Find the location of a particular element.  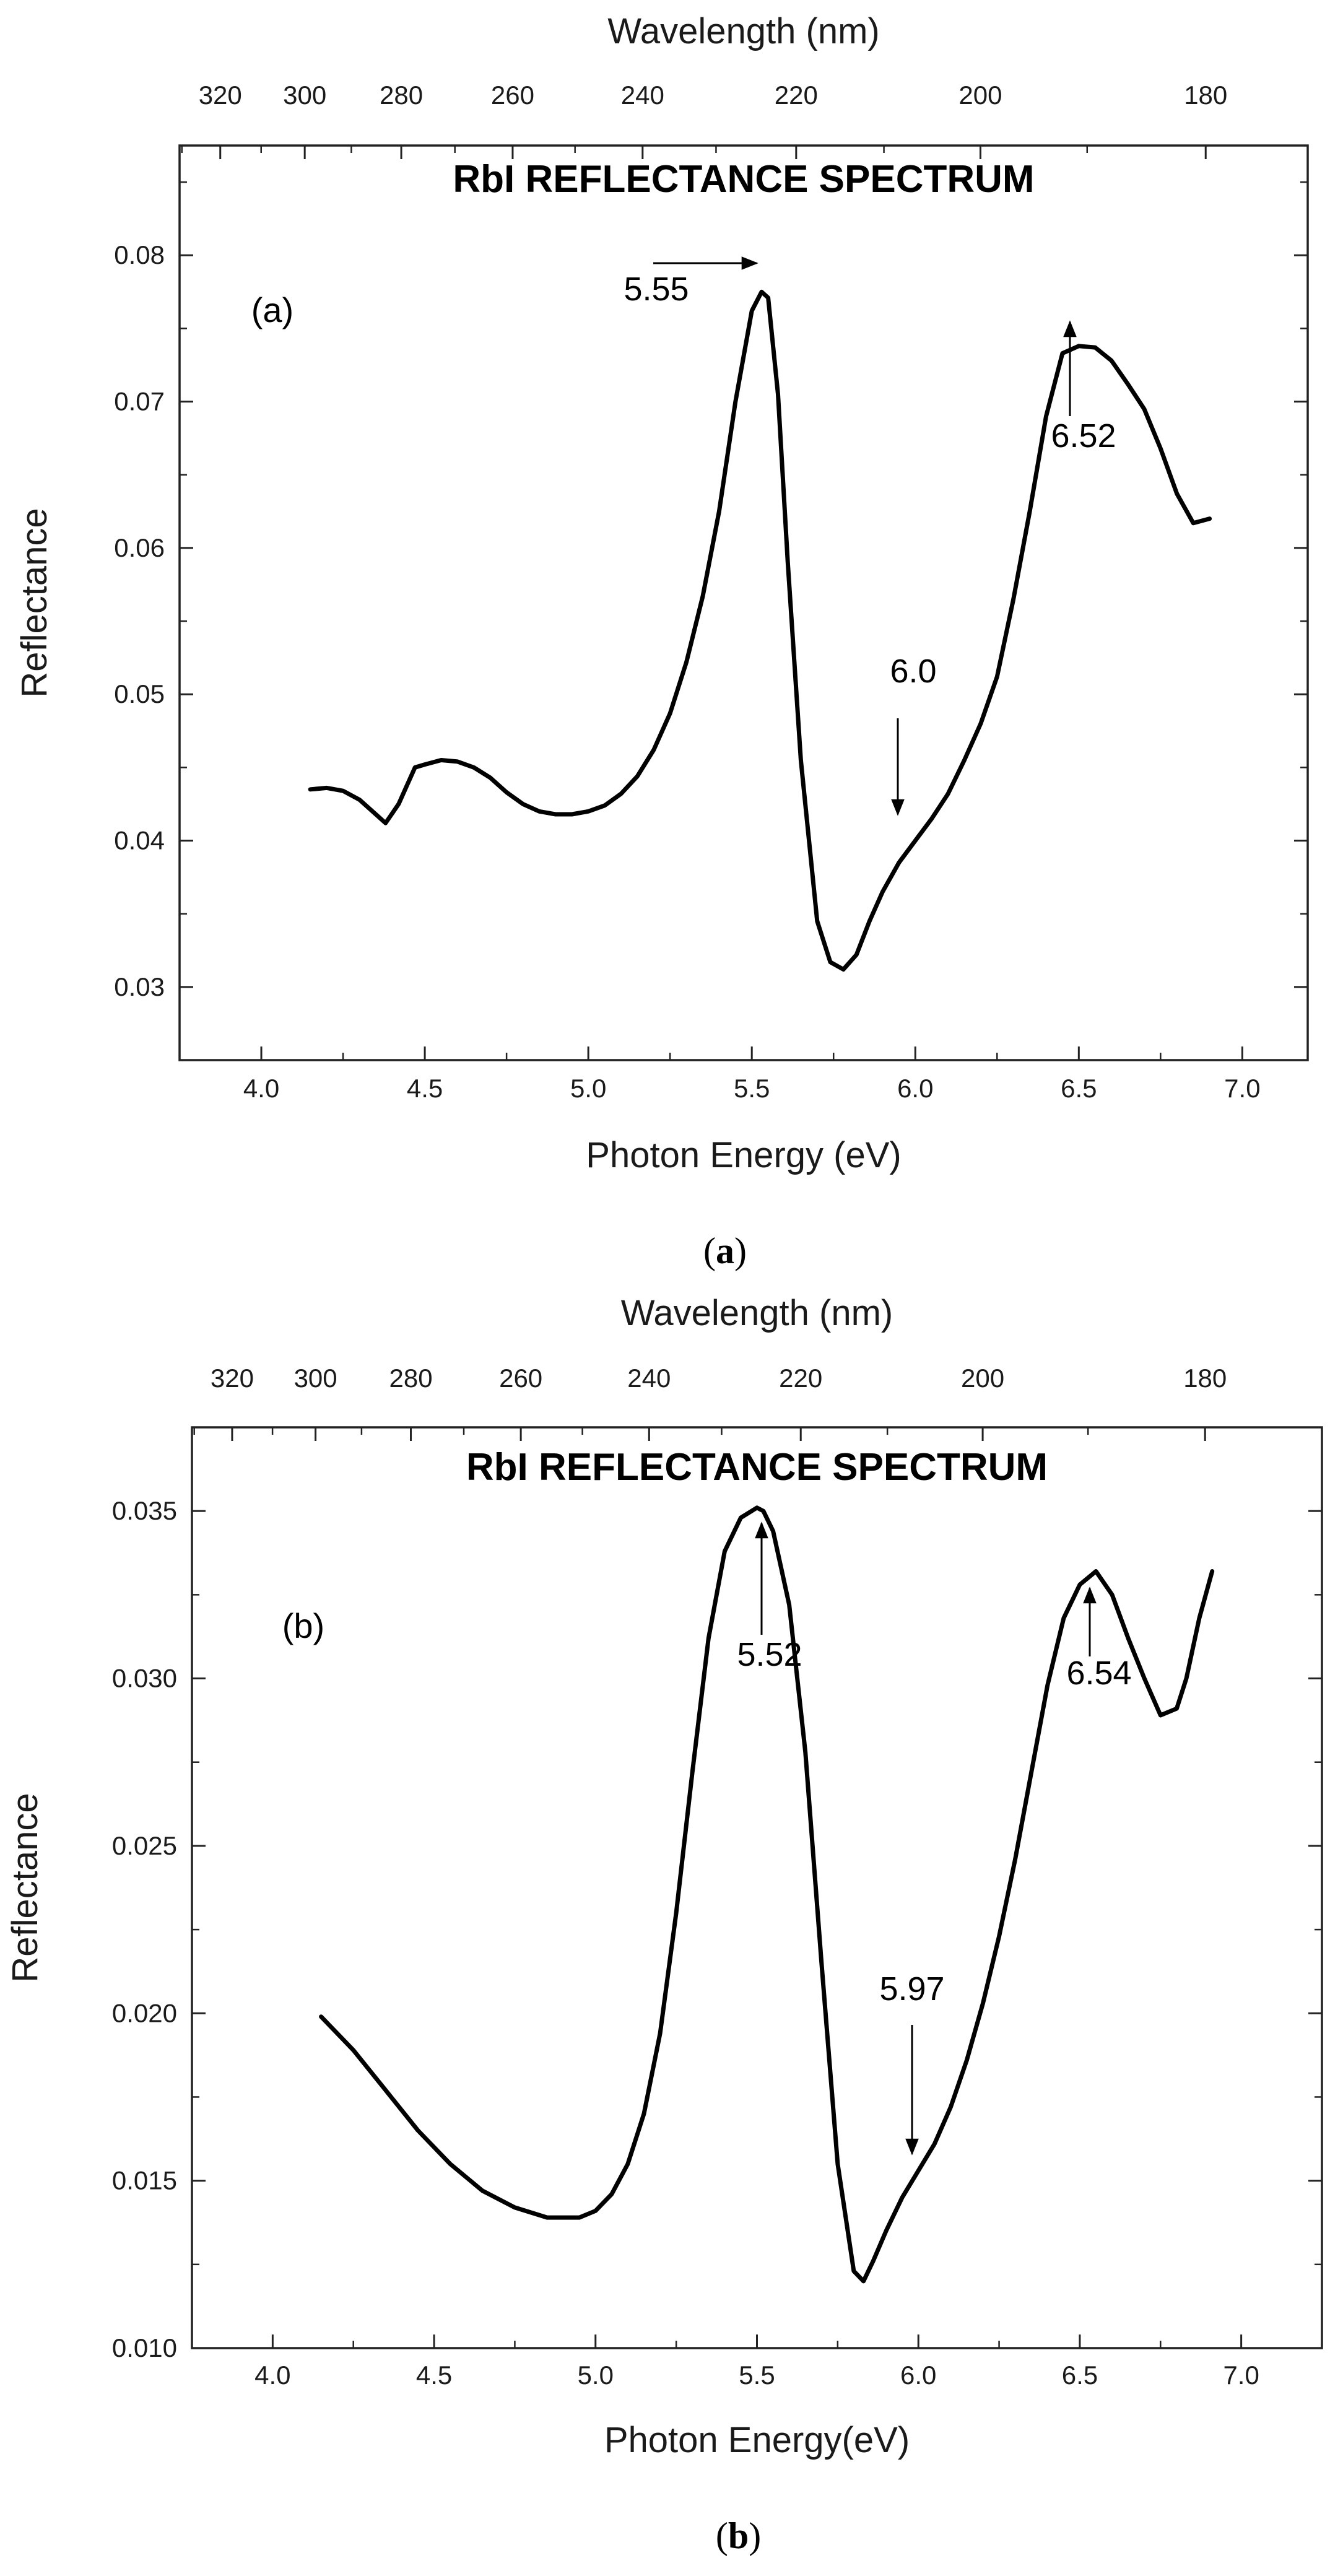

x-axis-label: Photon Energy (eV) is located at coordinates (744, 1155).